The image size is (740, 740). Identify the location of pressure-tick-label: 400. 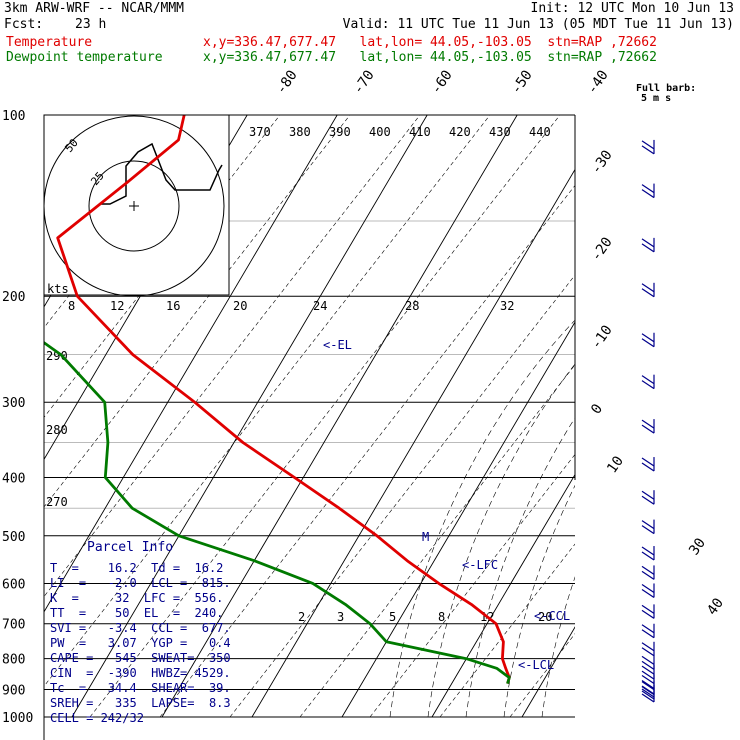
(13, 478).